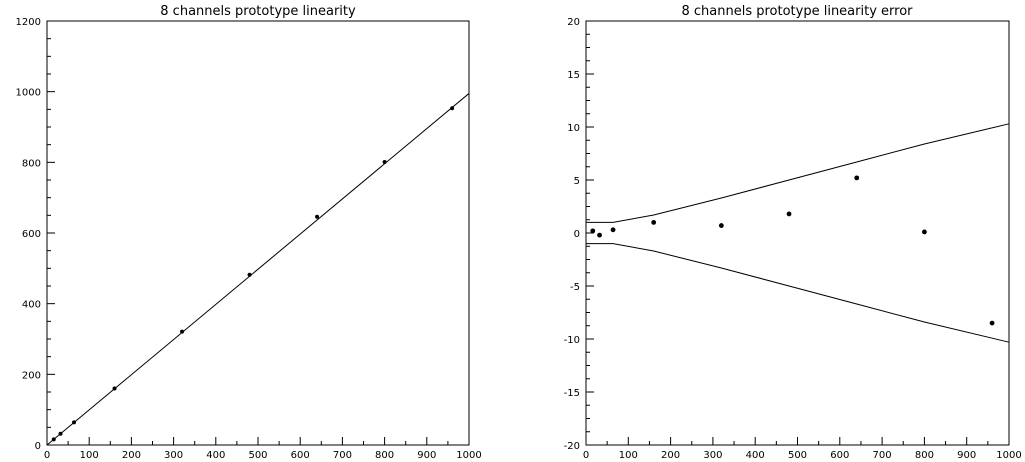  What do you see at coordinates (131, 455) in the screenshot?
I see `linearity-x-tick-label: 200` at bounding box center [131, 455].